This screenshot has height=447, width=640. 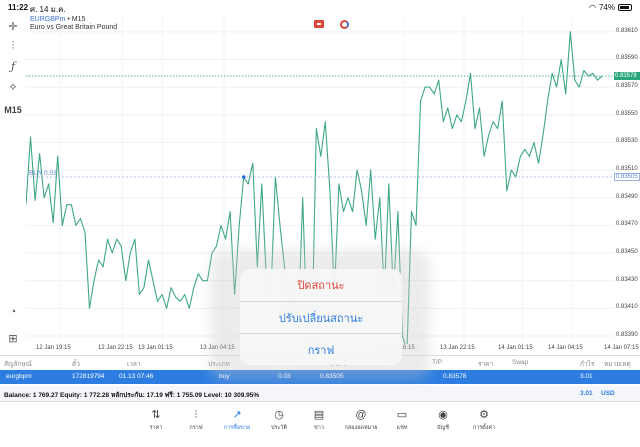 I want to click on tab-news: ▤ ข่าว, so click(x=319, y=423).